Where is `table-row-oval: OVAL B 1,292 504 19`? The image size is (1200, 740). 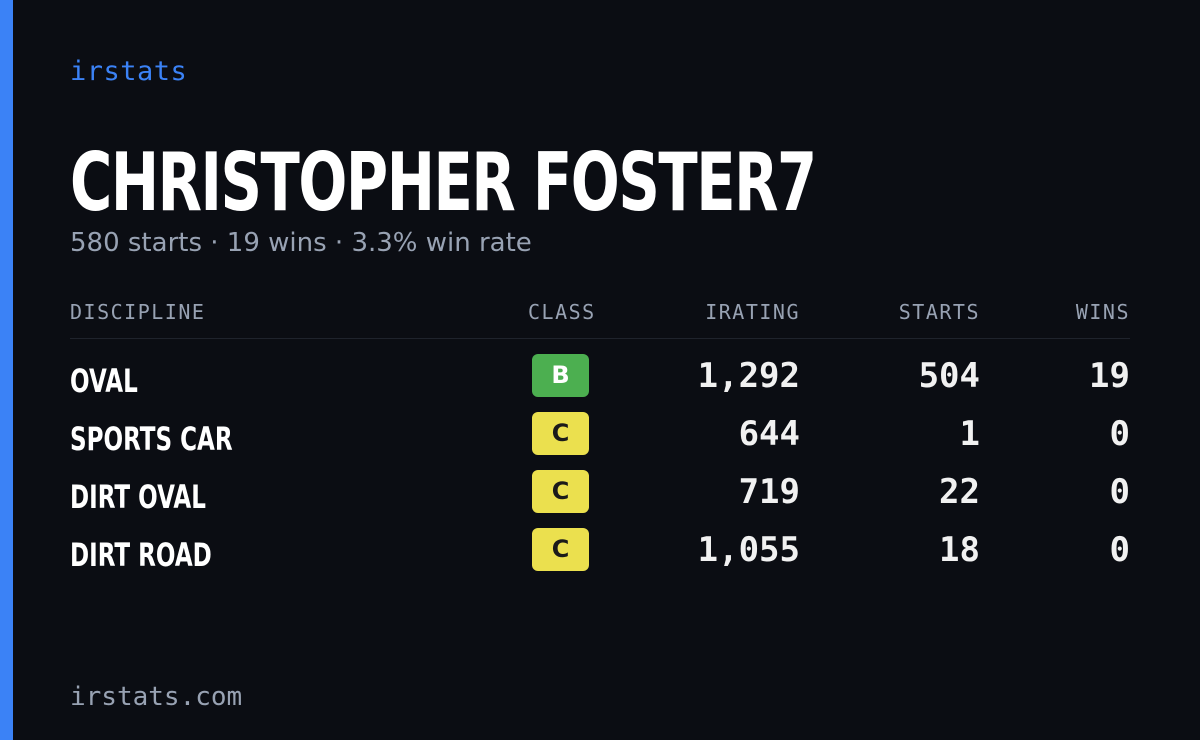 table-row-oval: OVAL B 1,292 504 19 is located at coordinates (600, 383).